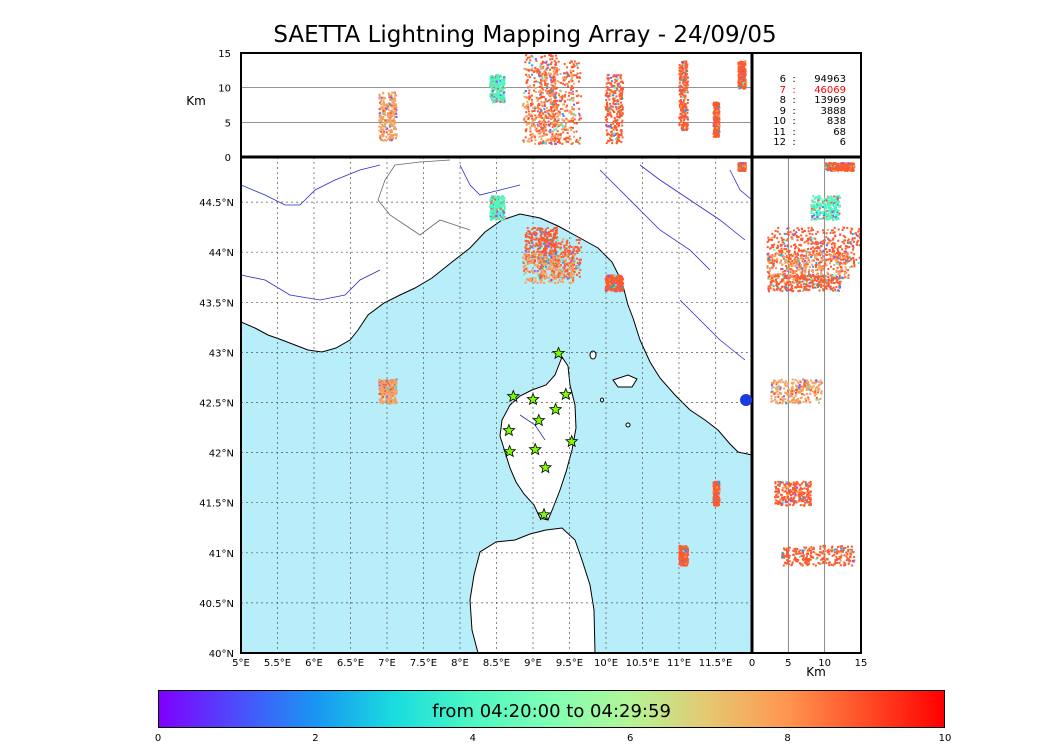  What do you see at coordinates (532, 590) in the screenshot?
I see `sardinia-island` at bounding box center [532, 590].